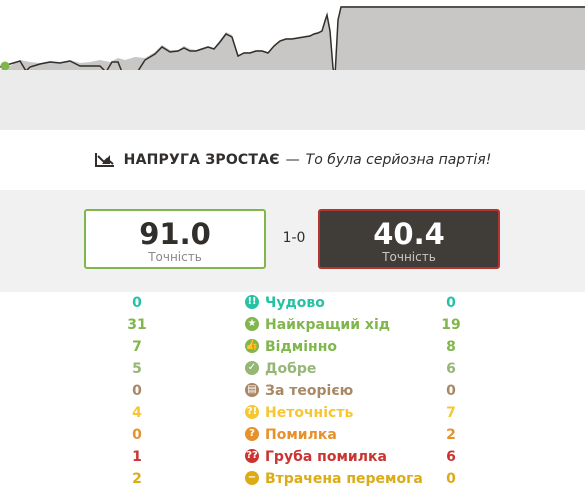 The width and height of the screenshot is (585, 501). I want to click on classification-label: Найкращий хід, so click(328, 325).